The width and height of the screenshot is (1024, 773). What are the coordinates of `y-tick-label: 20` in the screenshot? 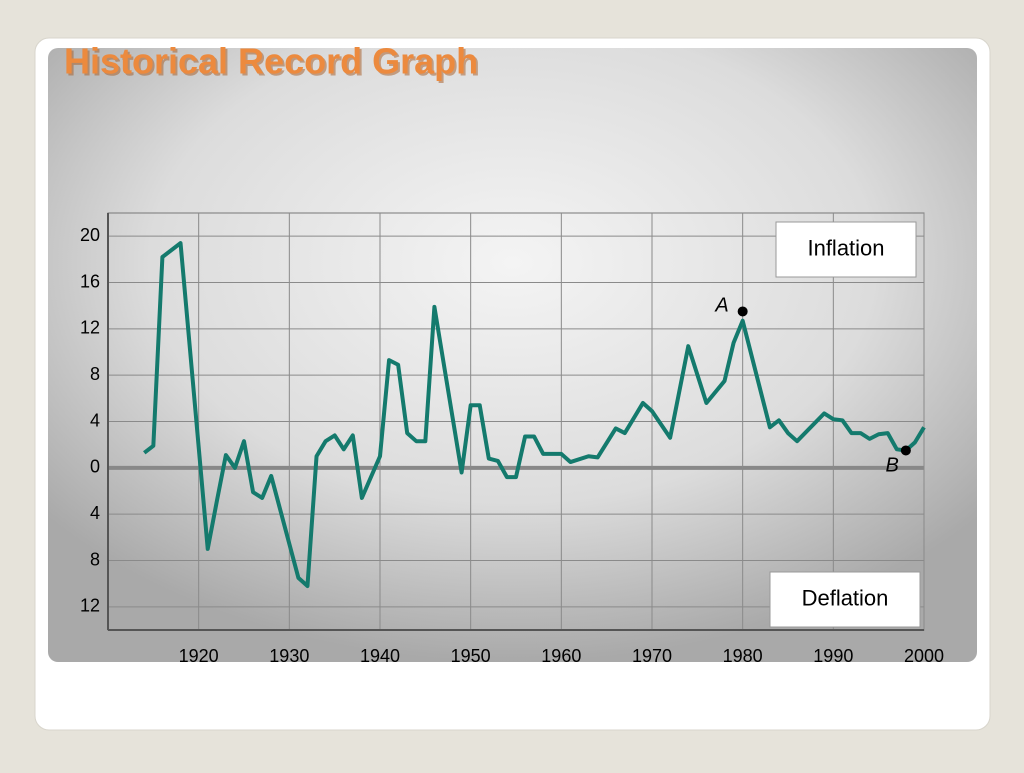 It's located at (90, 235).